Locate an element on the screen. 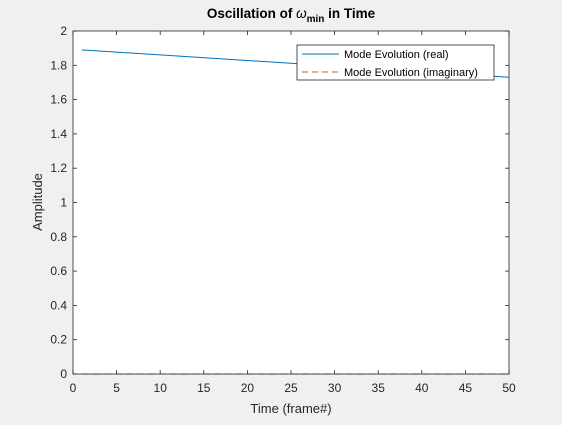  x-tick-label: 35 is located at coordinates (379, 388).